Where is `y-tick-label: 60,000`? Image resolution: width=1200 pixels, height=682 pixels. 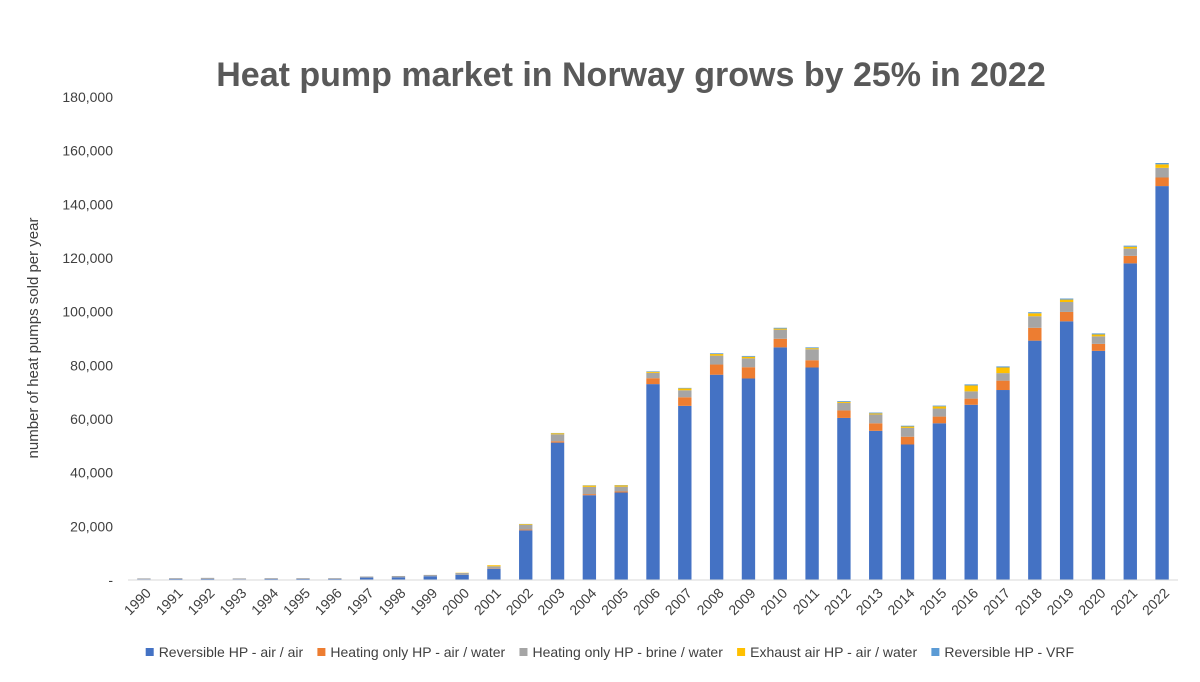
y-tick-label: 60,000 is located at coordinates (91, 419).